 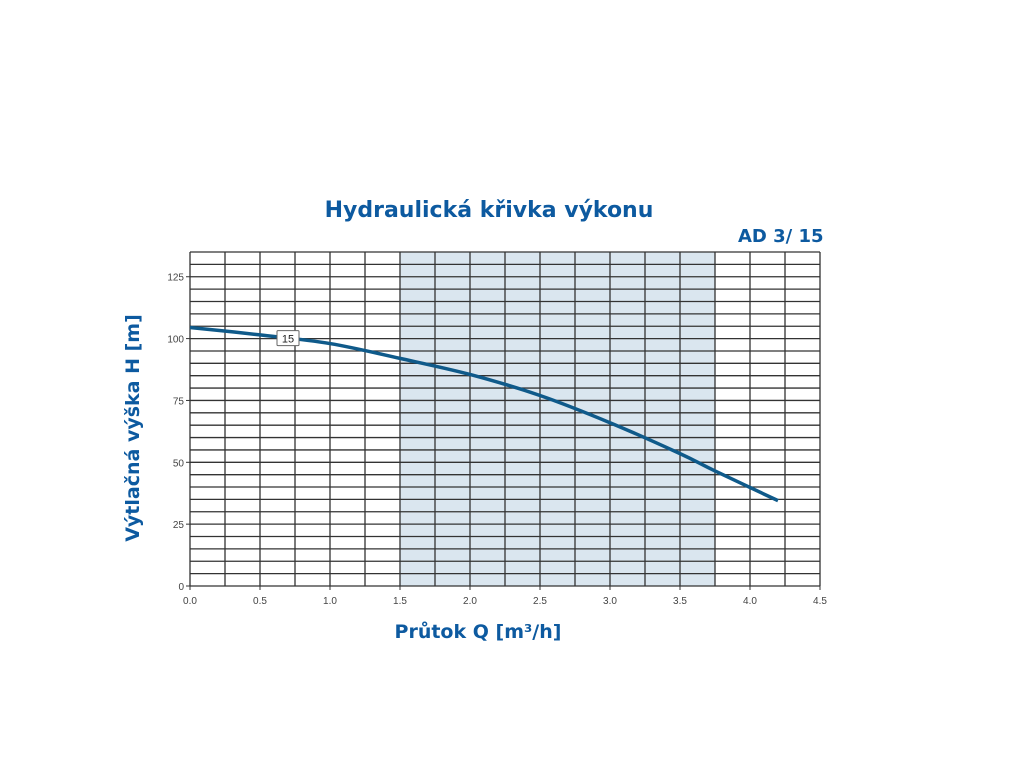 I want to click on y-tick-label: 0, so click(x=181, y=587).